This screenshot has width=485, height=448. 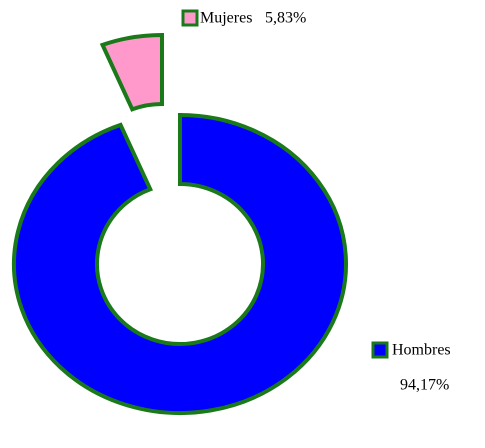 I want to click on value-label: 5,83%, so click(x=285, y=18).